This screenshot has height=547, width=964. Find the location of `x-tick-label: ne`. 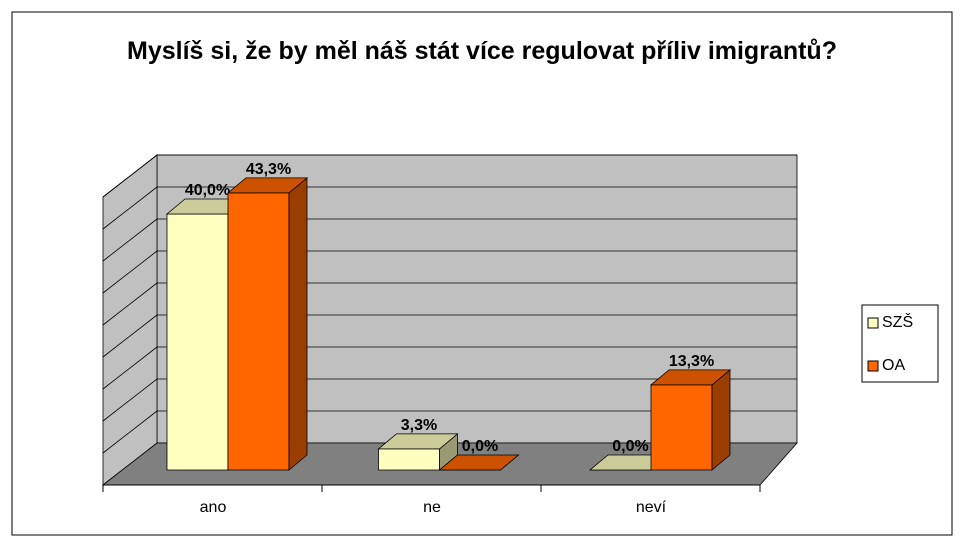

x-tick-label: ne is located at coordinates (432, 507).